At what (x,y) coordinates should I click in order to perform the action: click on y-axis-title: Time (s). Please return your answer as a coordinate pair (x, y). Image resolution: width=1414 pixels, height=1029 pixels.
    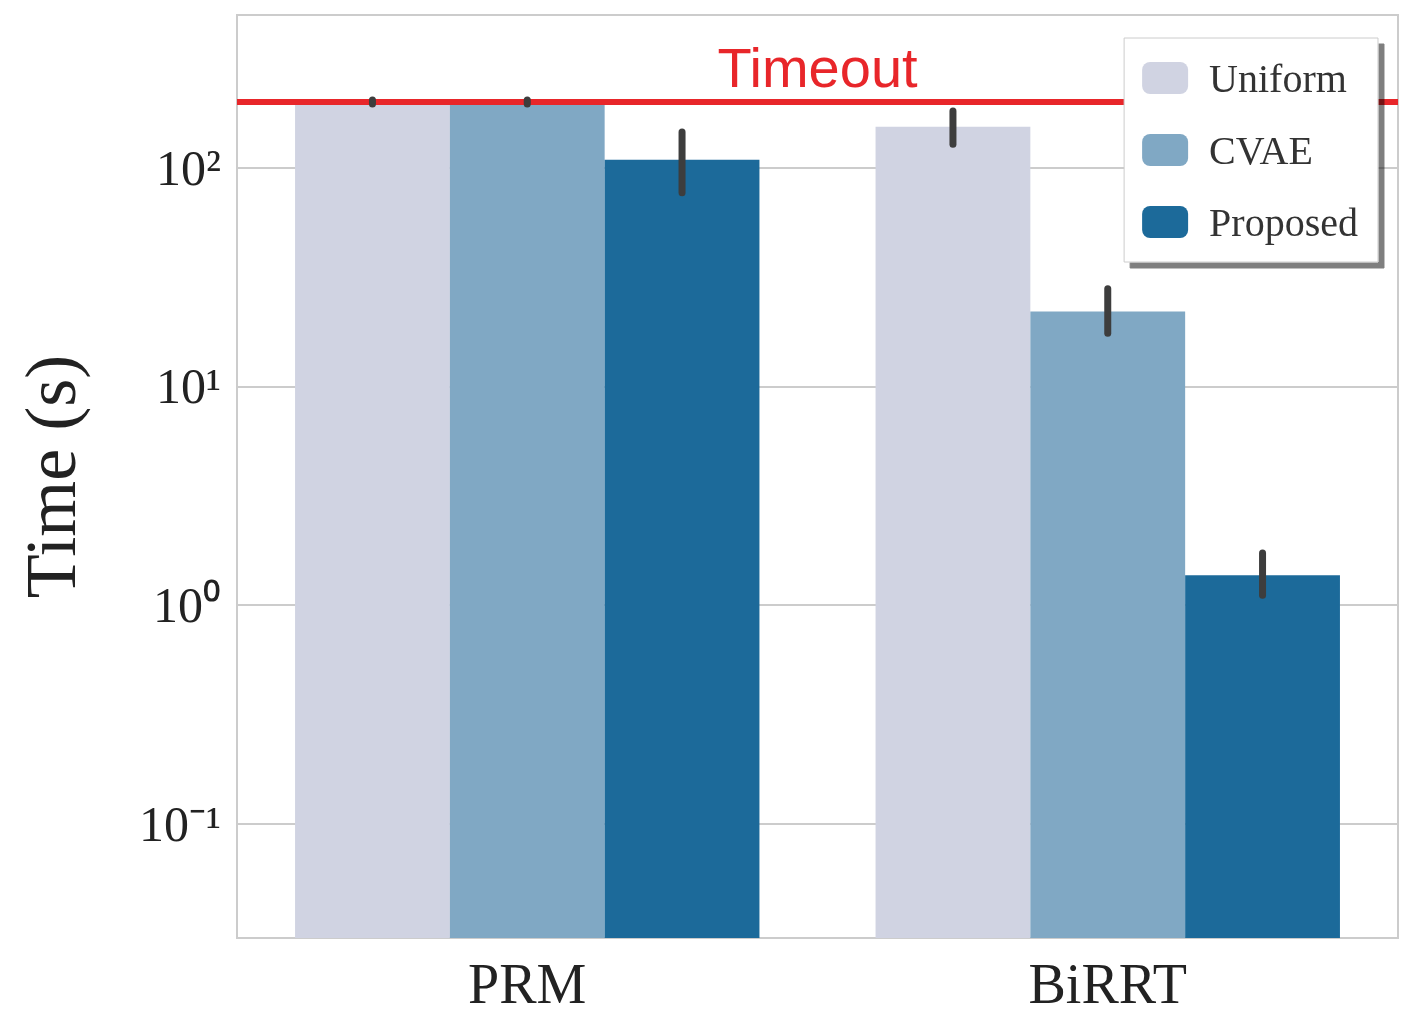
    Looking at the image, I should click on (51, 476).